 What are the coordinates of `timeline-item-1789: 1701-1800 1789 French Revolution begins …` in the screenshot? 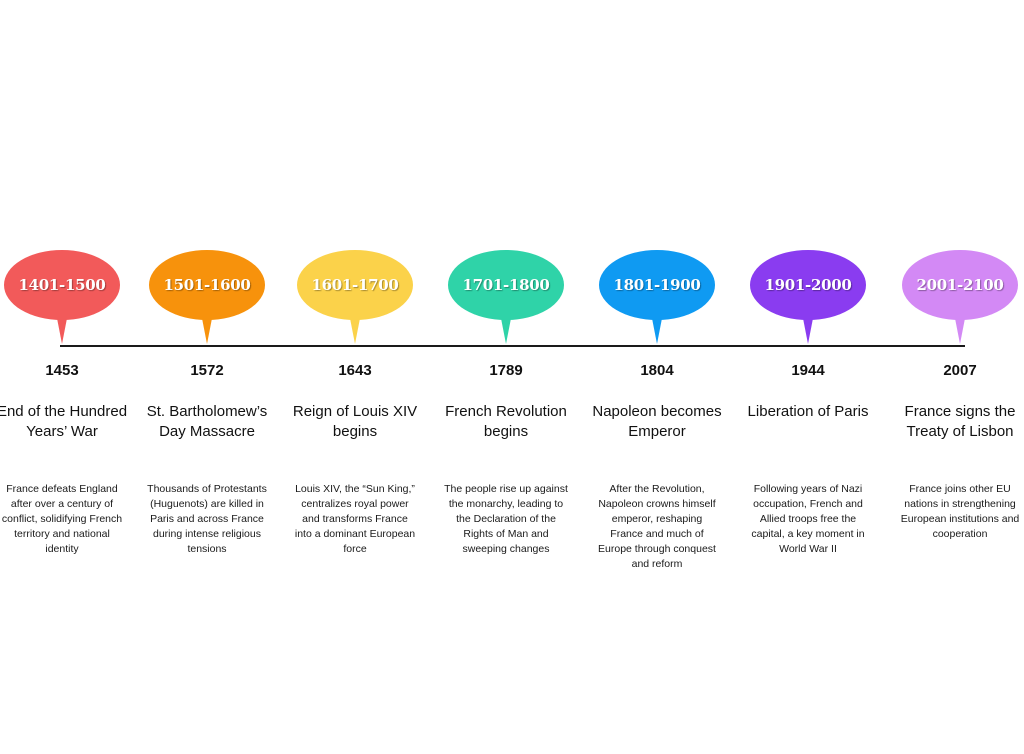 It's located at (506, 397).